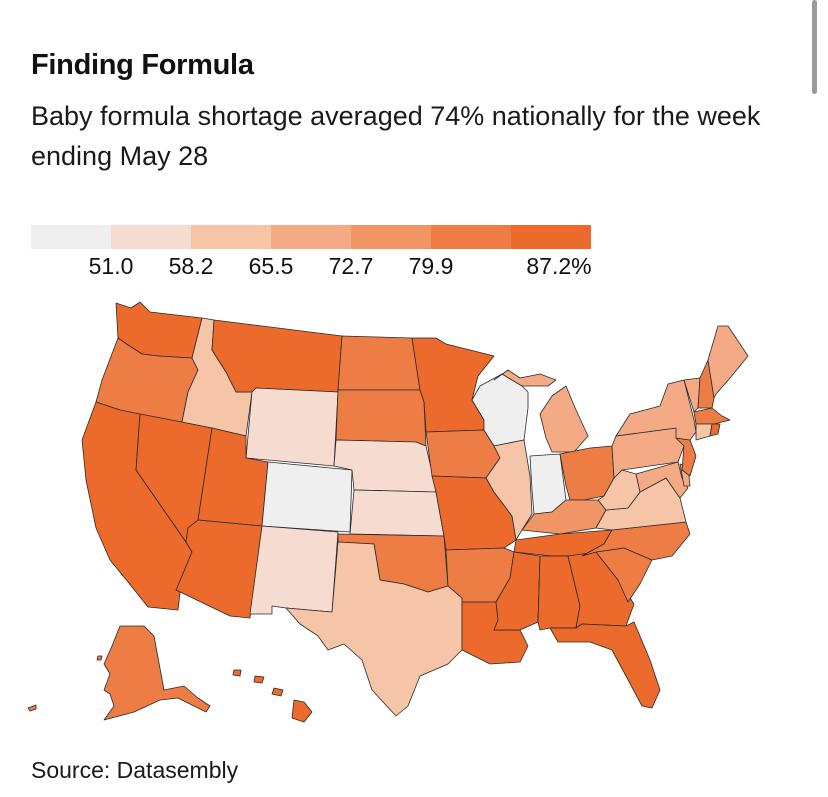 The height and width of the screenshot is (797, 828). Describe the element at coordinates (814, 47) in the screenshot. I see `scrollbar` at that location.